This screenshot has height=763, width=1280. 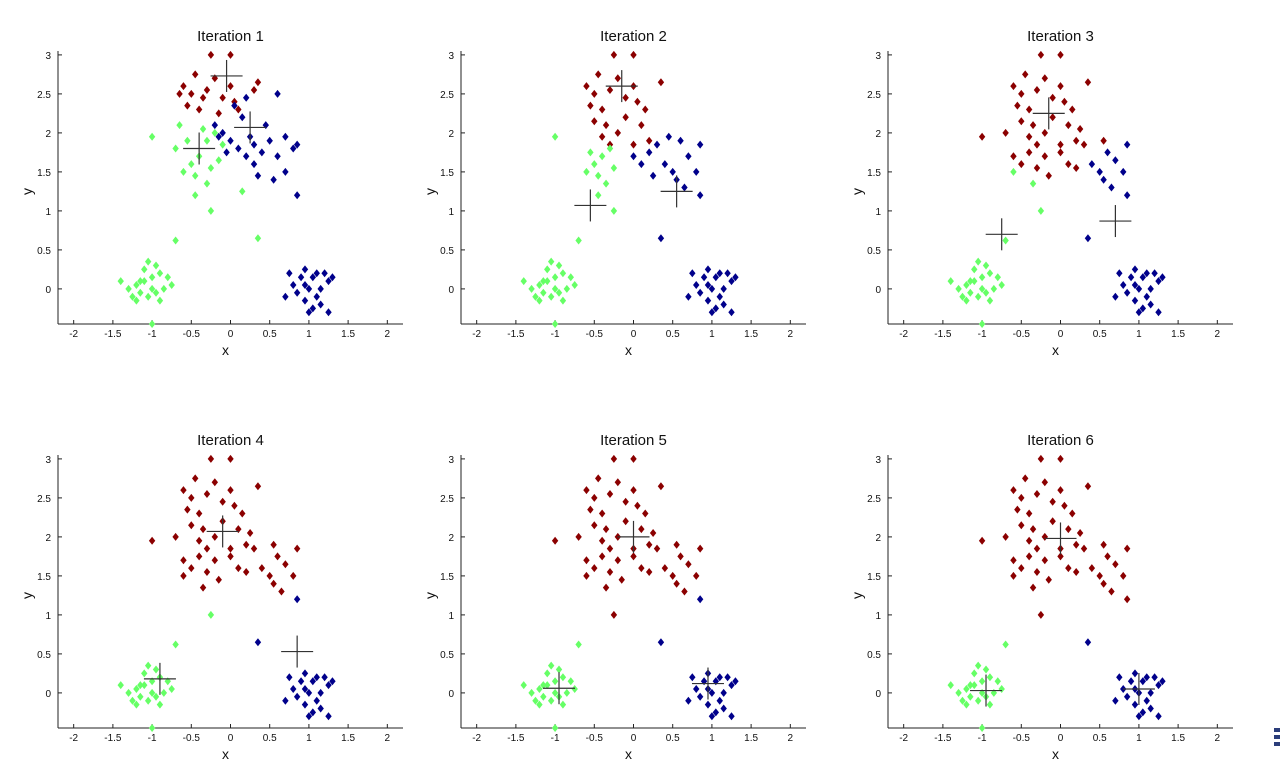 I want to click on y-tick-label: 2.5, so click(x=874, y=499).